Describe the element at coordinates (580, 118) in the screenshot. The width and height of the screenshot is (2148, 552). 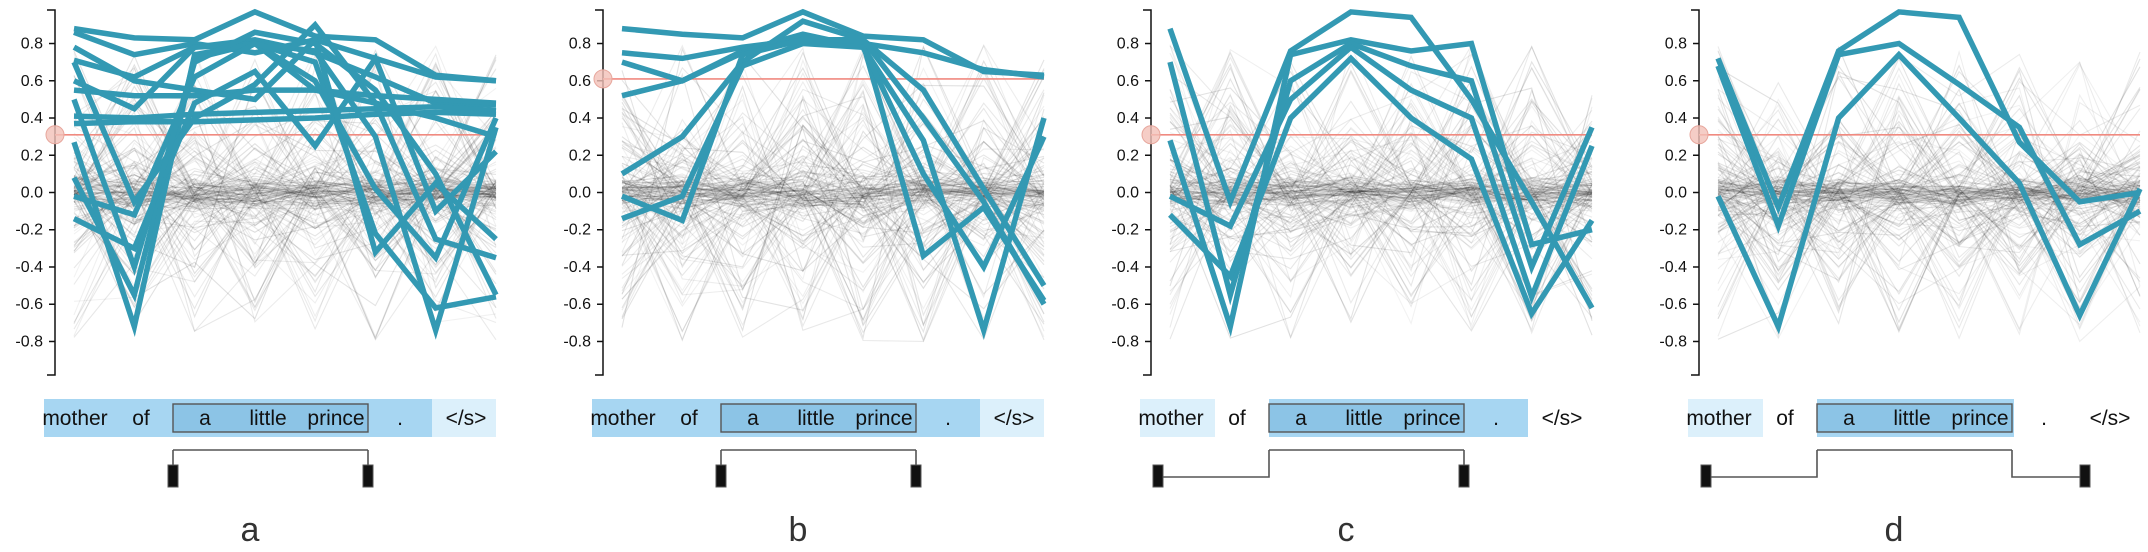
I see `y-tick-label: 0.4` at that location.